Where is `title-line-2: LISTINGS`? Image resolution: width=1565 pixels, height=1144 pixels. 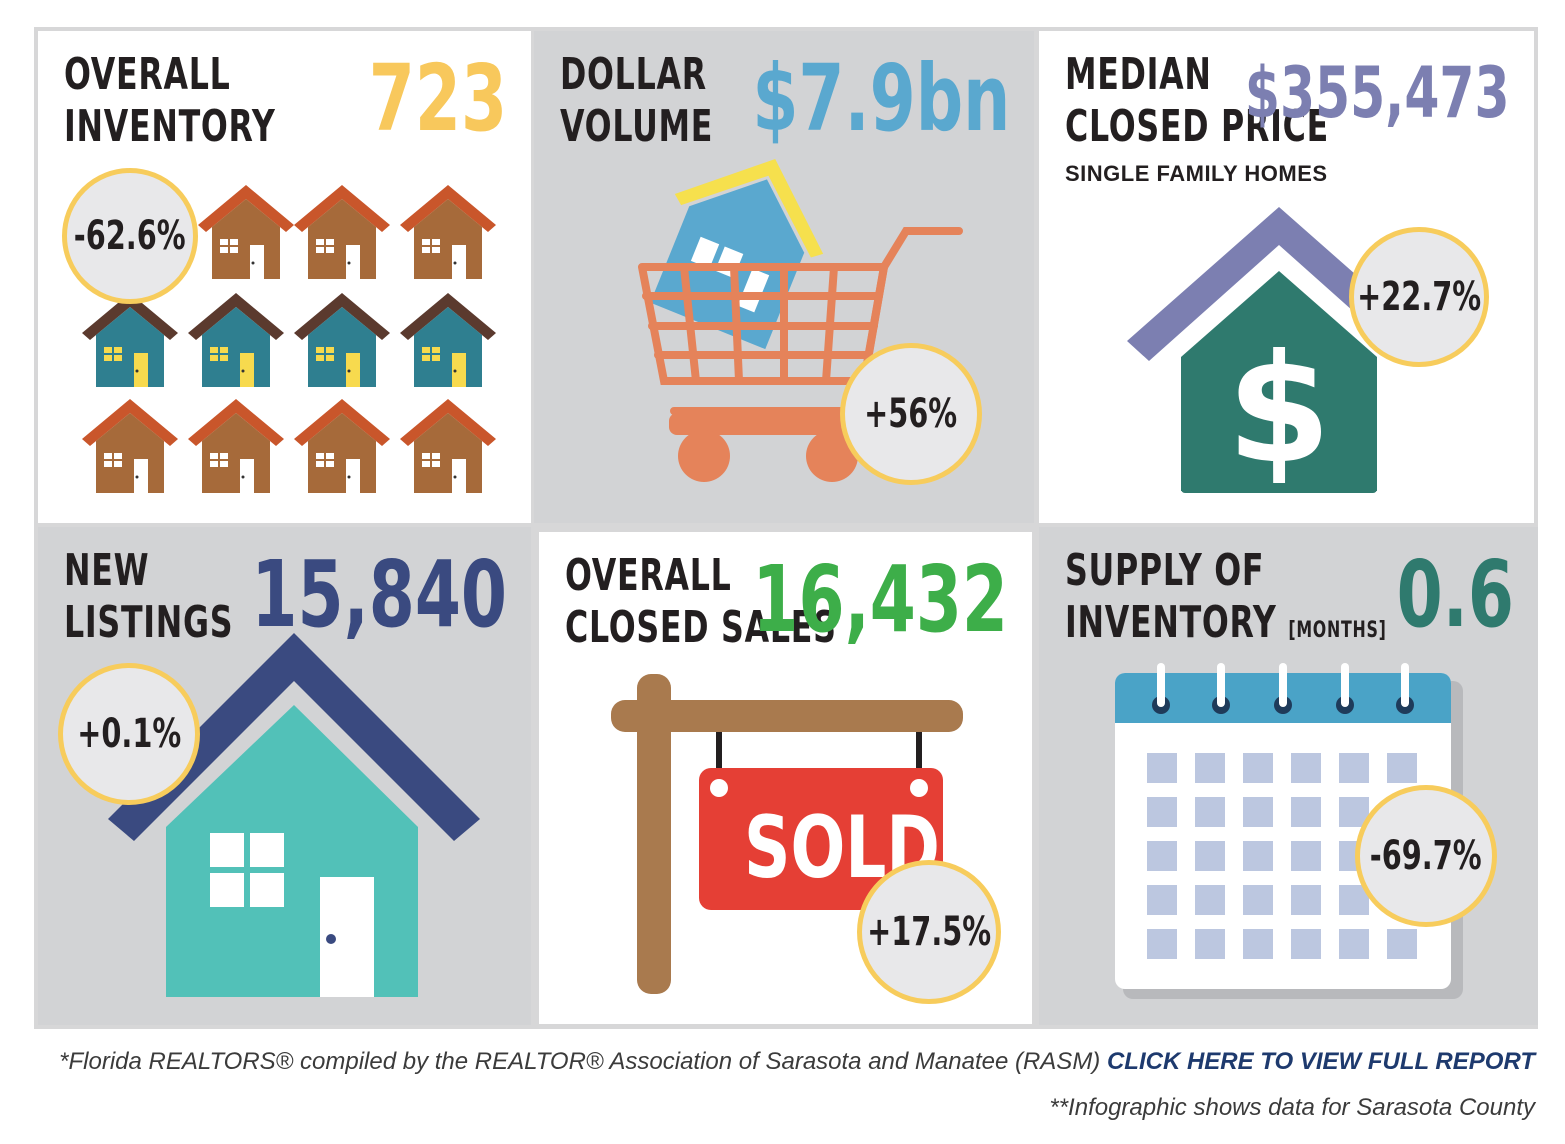
title-line-2: LISTINGS is located at coordinates (149, 622).